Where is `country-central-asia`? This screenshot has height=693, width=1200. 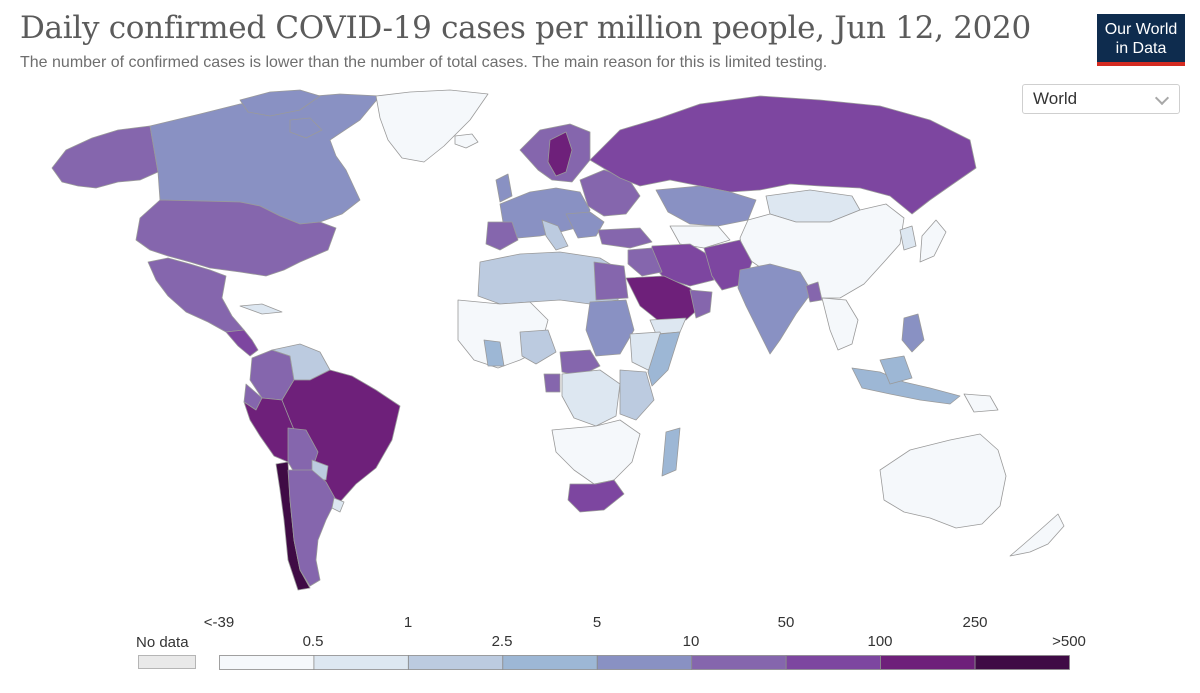
country-central-asia is located at coordinates (700, 237).